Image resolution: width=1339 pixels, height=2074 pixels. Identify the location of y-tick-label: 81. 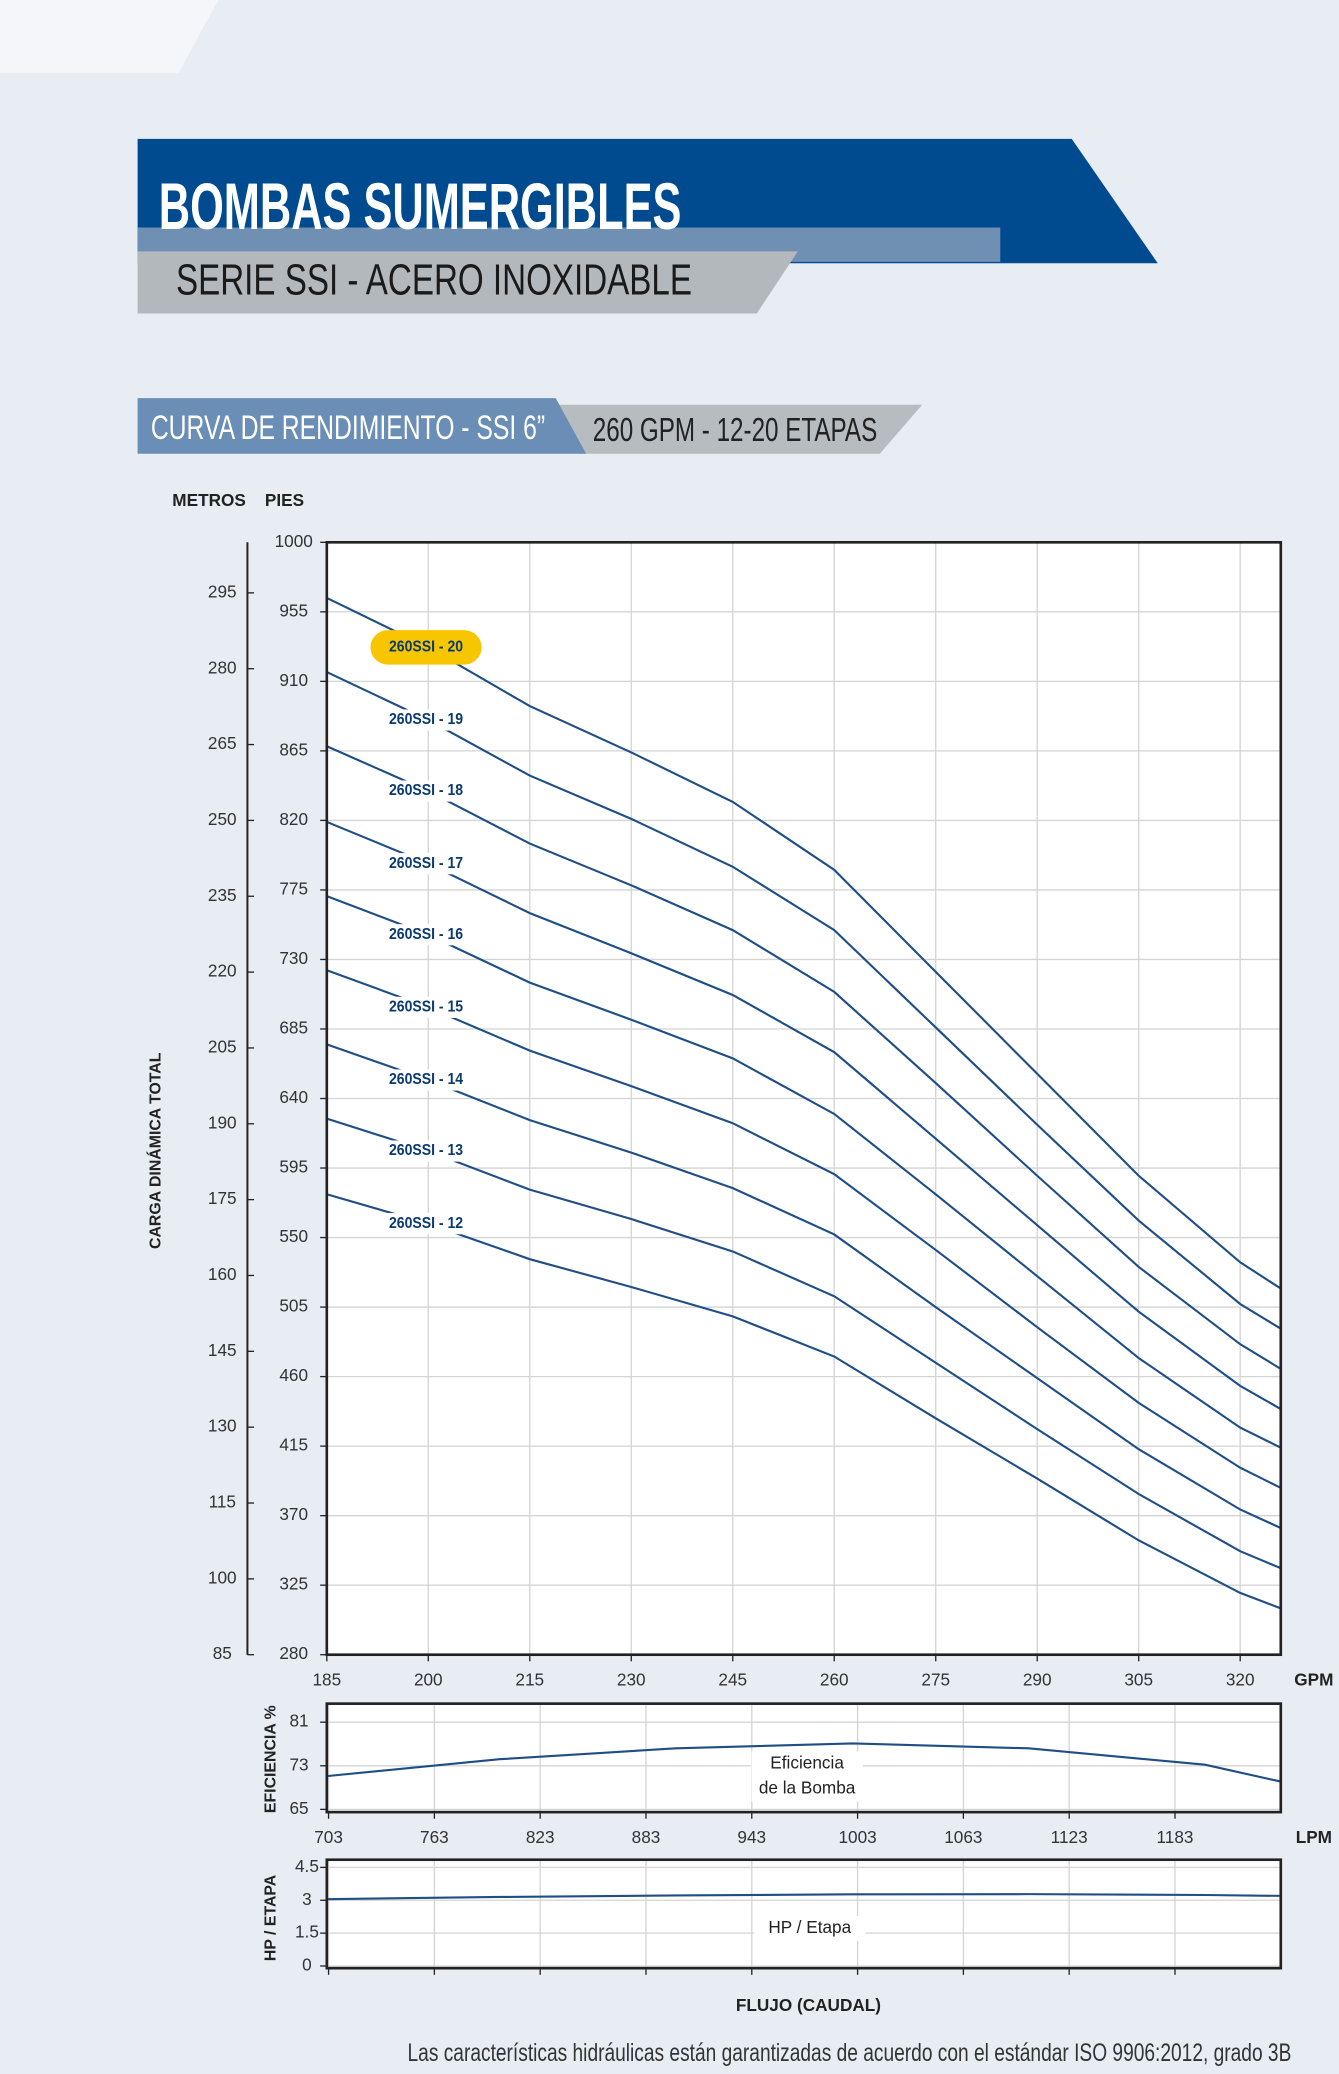
(298, 1721).